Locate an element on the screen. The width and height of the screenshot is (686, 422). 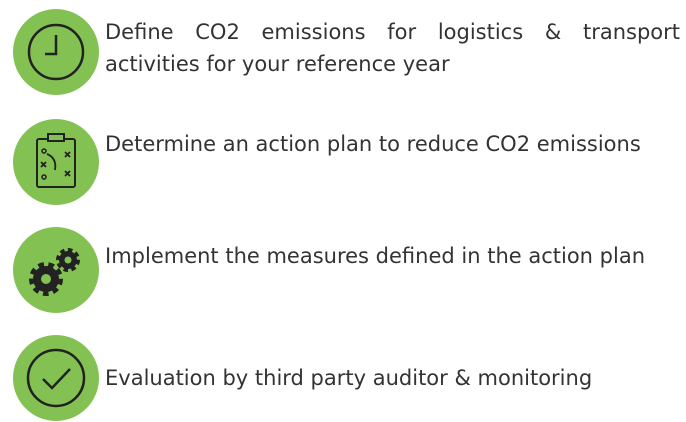
check-icon is located at coordinates (56, 378).